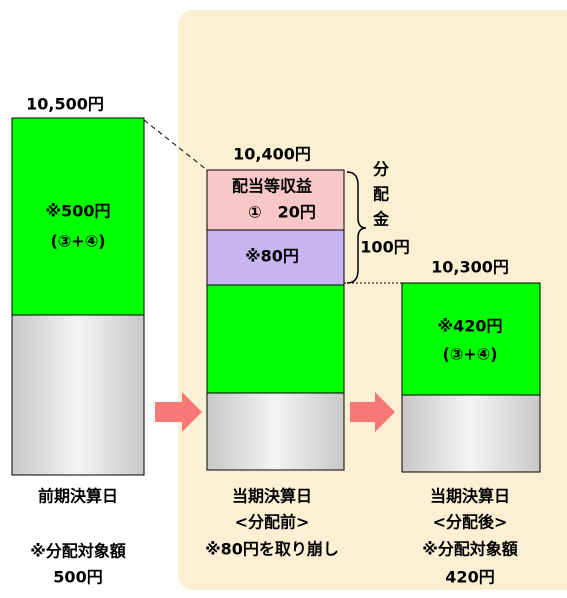 Image resolution: width=567 pixels, height=598 pixels. What do you see at coordinates (272, 256) in the screenshot?
I see `segment-text: ※80円` at bounding box center [272, 256].